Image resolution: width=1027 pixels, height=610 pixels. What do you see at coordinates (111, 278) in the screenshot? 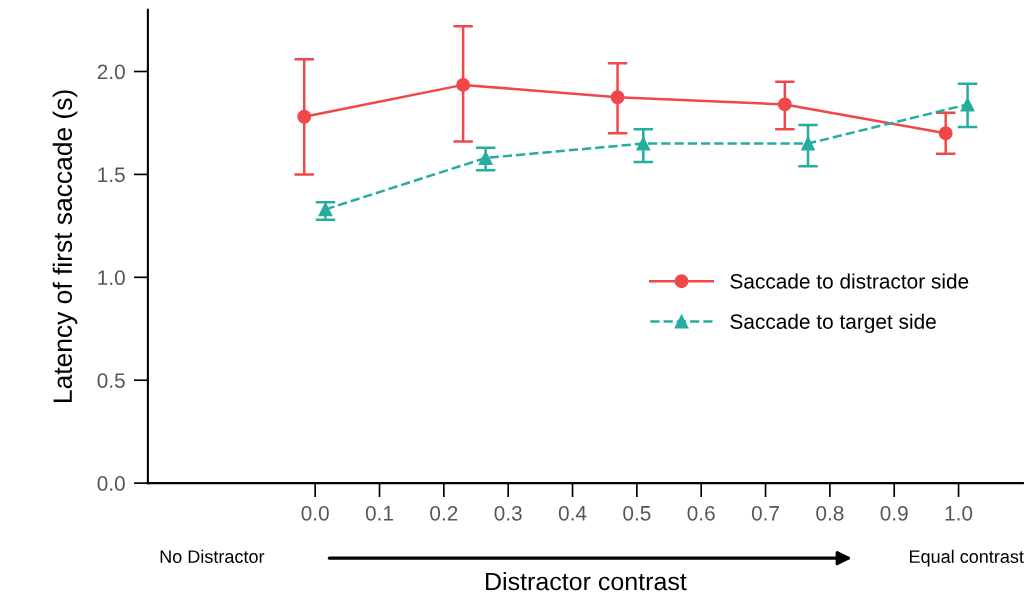
I see `y-tick-label: 1.0` at bounding box center [111, 278].